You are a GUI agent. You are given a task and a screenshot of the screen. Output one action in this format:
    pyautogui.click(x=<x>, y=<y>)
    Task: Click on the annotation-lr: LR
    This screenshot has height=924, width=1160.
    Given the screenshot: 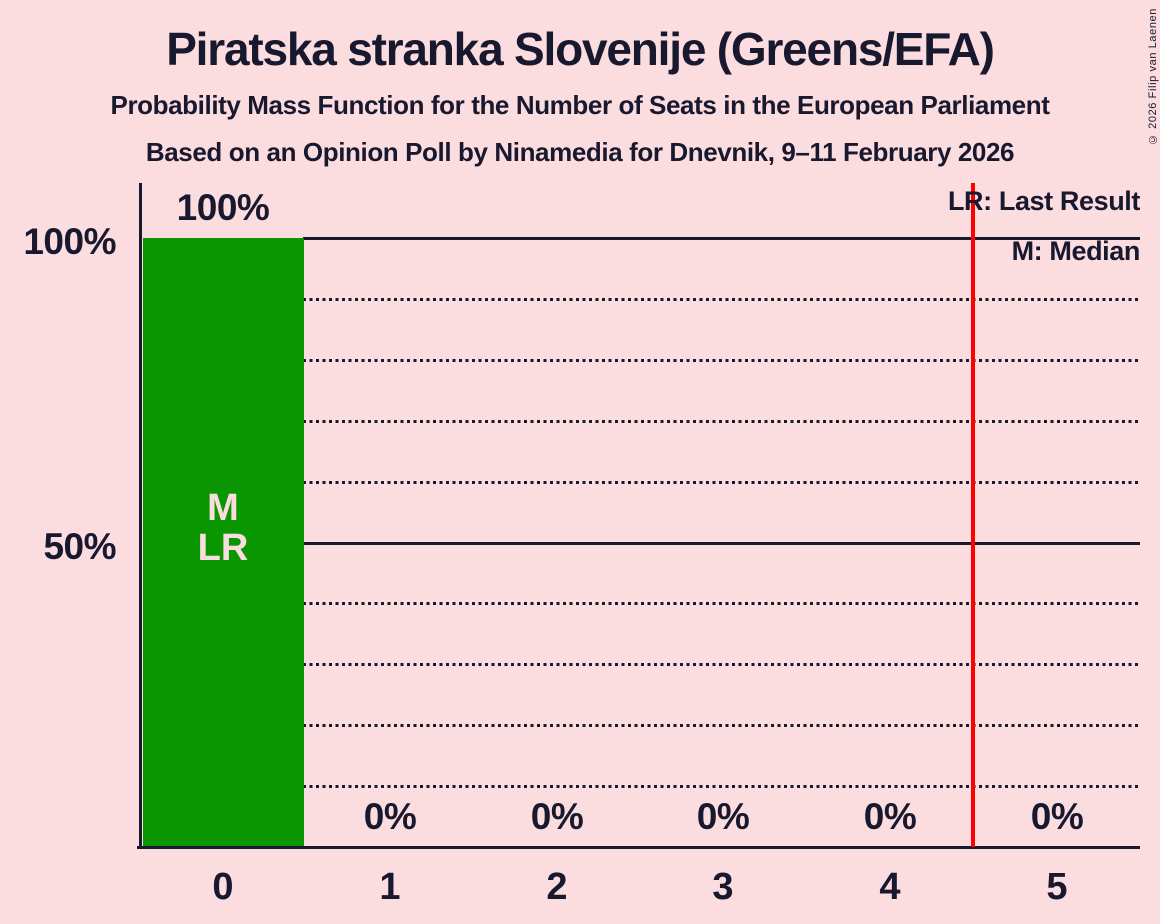 What is the action you would take?
    pyautogui.click(x=223, y=548)
    